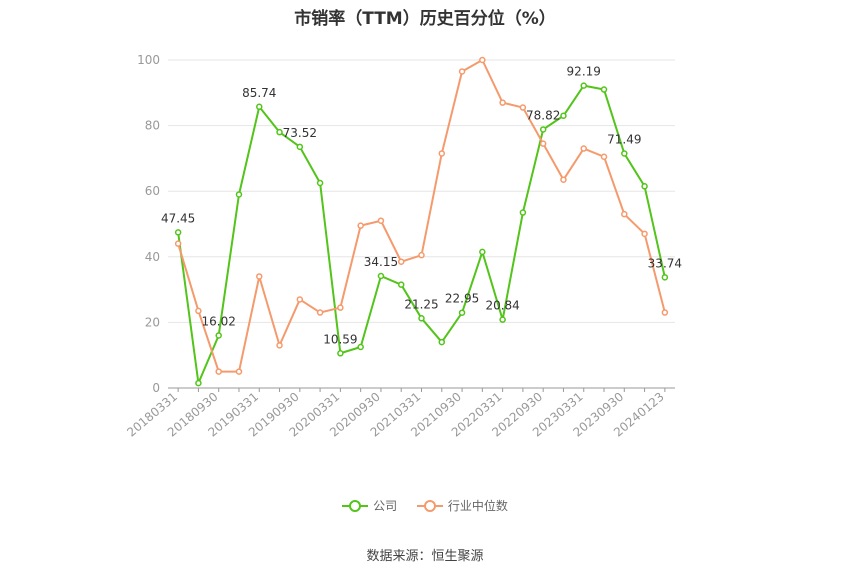 The width and height of the screenshot is (850, 574). Describe the element at coordinates (462, 299) in the screenshot. I see `company-data-label: 22.95` at that location.